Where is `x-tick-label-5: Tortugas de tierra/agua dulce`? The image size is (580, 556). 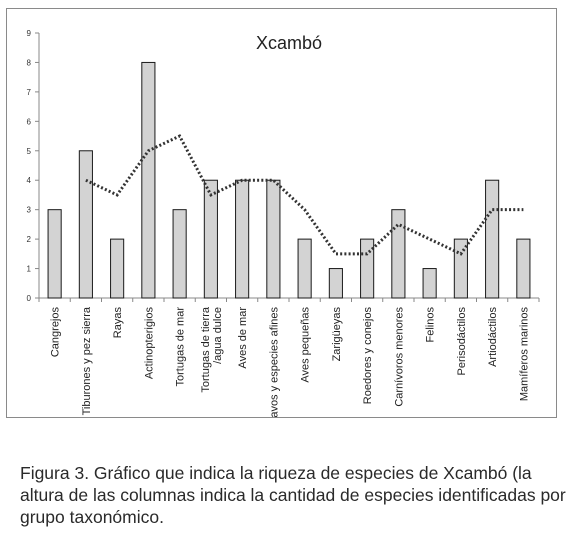 x-tick-label-5: Tortugas de tierra/agua dulce is located at coordinates (212, 349).